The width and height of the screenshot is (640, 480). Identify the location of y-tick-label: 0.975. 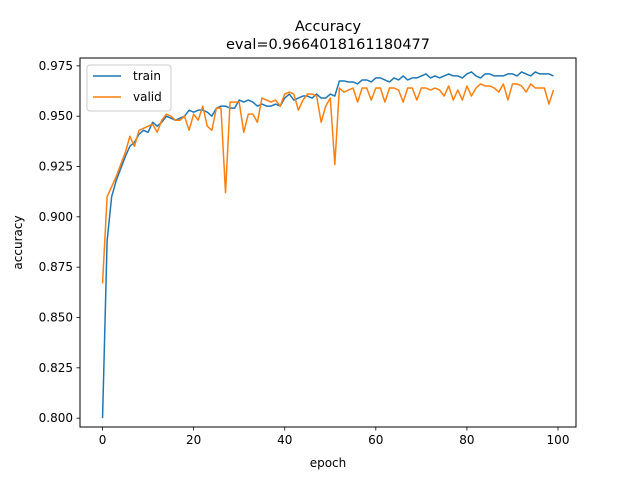
(56, 66).